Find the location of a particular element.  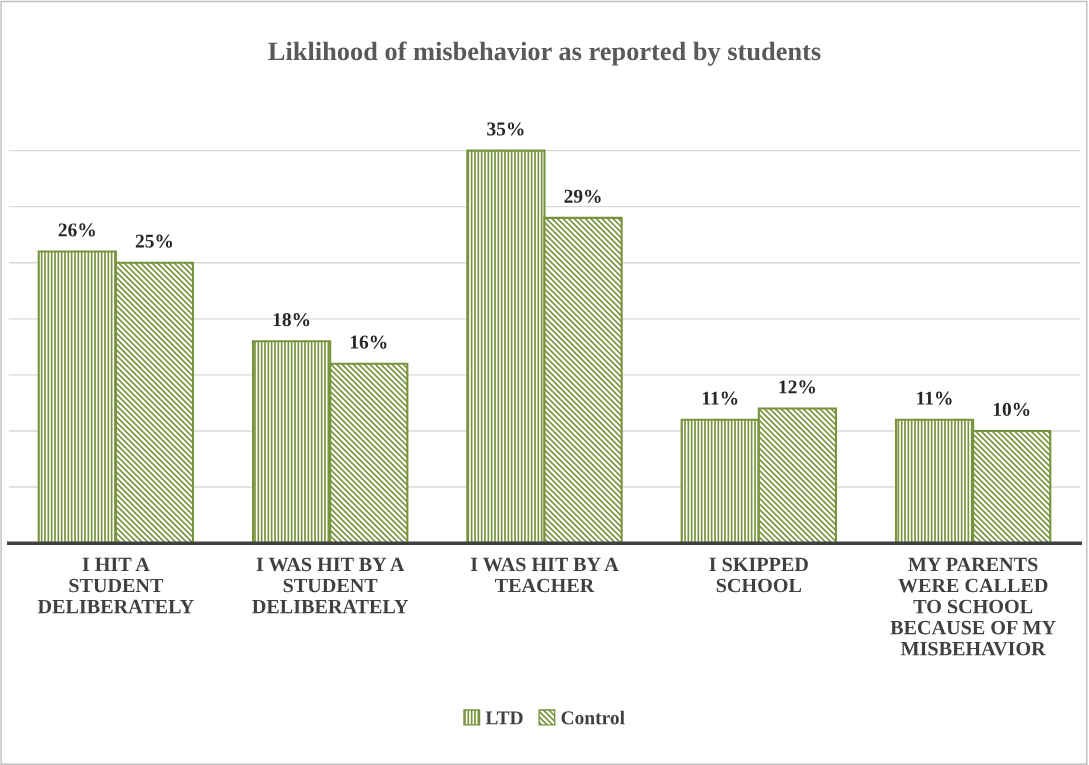

data-label: 29% is located at coordinates (582, 196).